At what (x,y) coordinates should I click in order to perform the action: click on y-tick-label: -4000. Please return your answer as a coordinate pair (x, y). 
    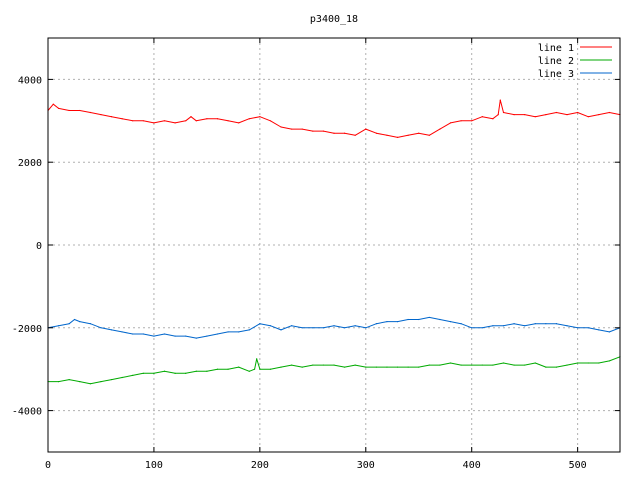
    Looking at the image, I should click on (27, 412).